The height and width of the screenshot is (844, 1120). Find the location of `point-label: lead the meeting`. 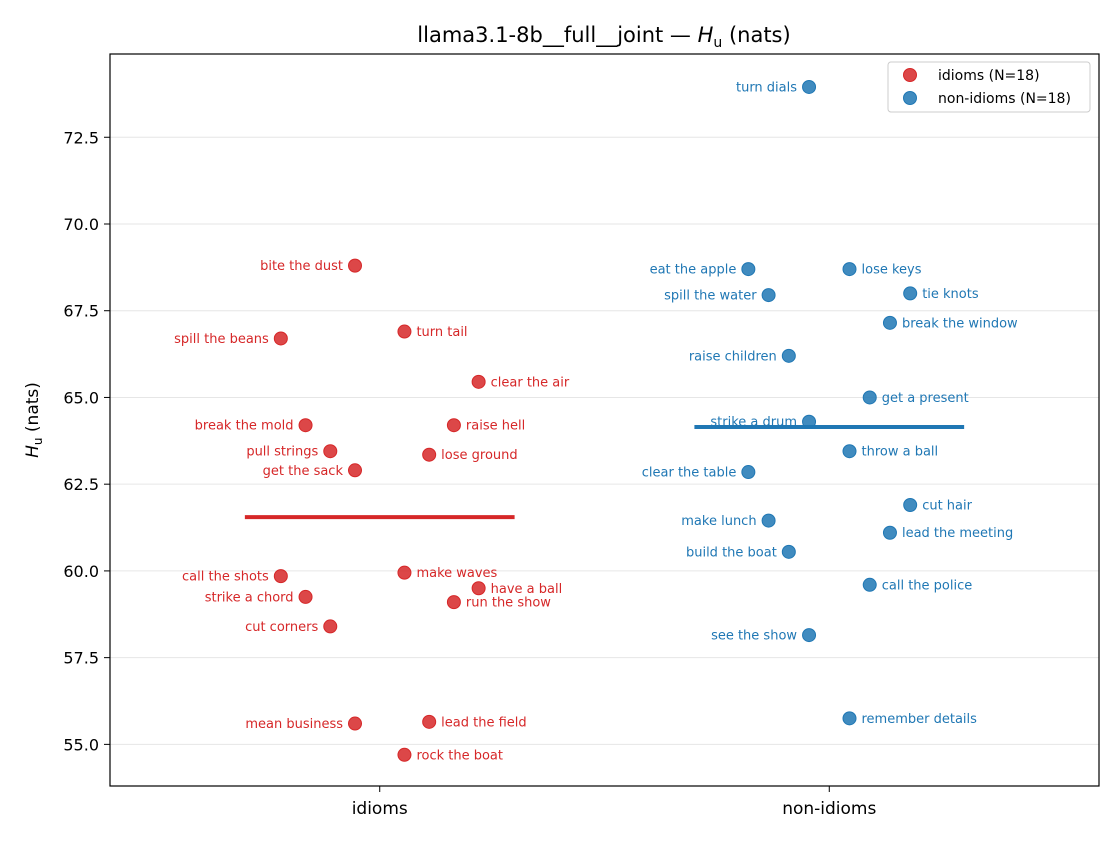

point-label: lead the meeting is located at coordinates (957, 533).